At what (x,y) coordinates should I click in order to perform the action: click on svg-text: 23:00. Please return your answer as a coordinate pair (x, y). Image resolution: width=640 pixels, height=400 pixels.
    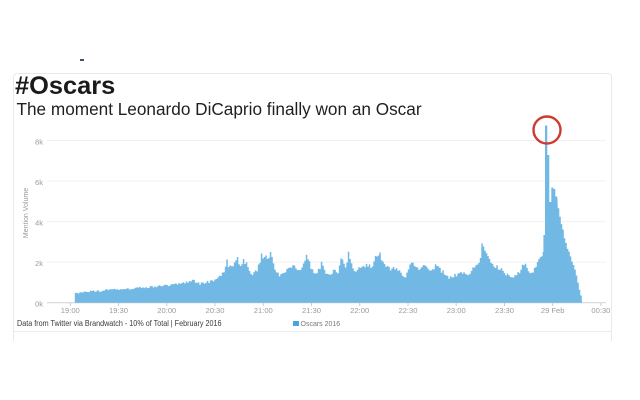
    Looking at the image, I should click on (456, 310).